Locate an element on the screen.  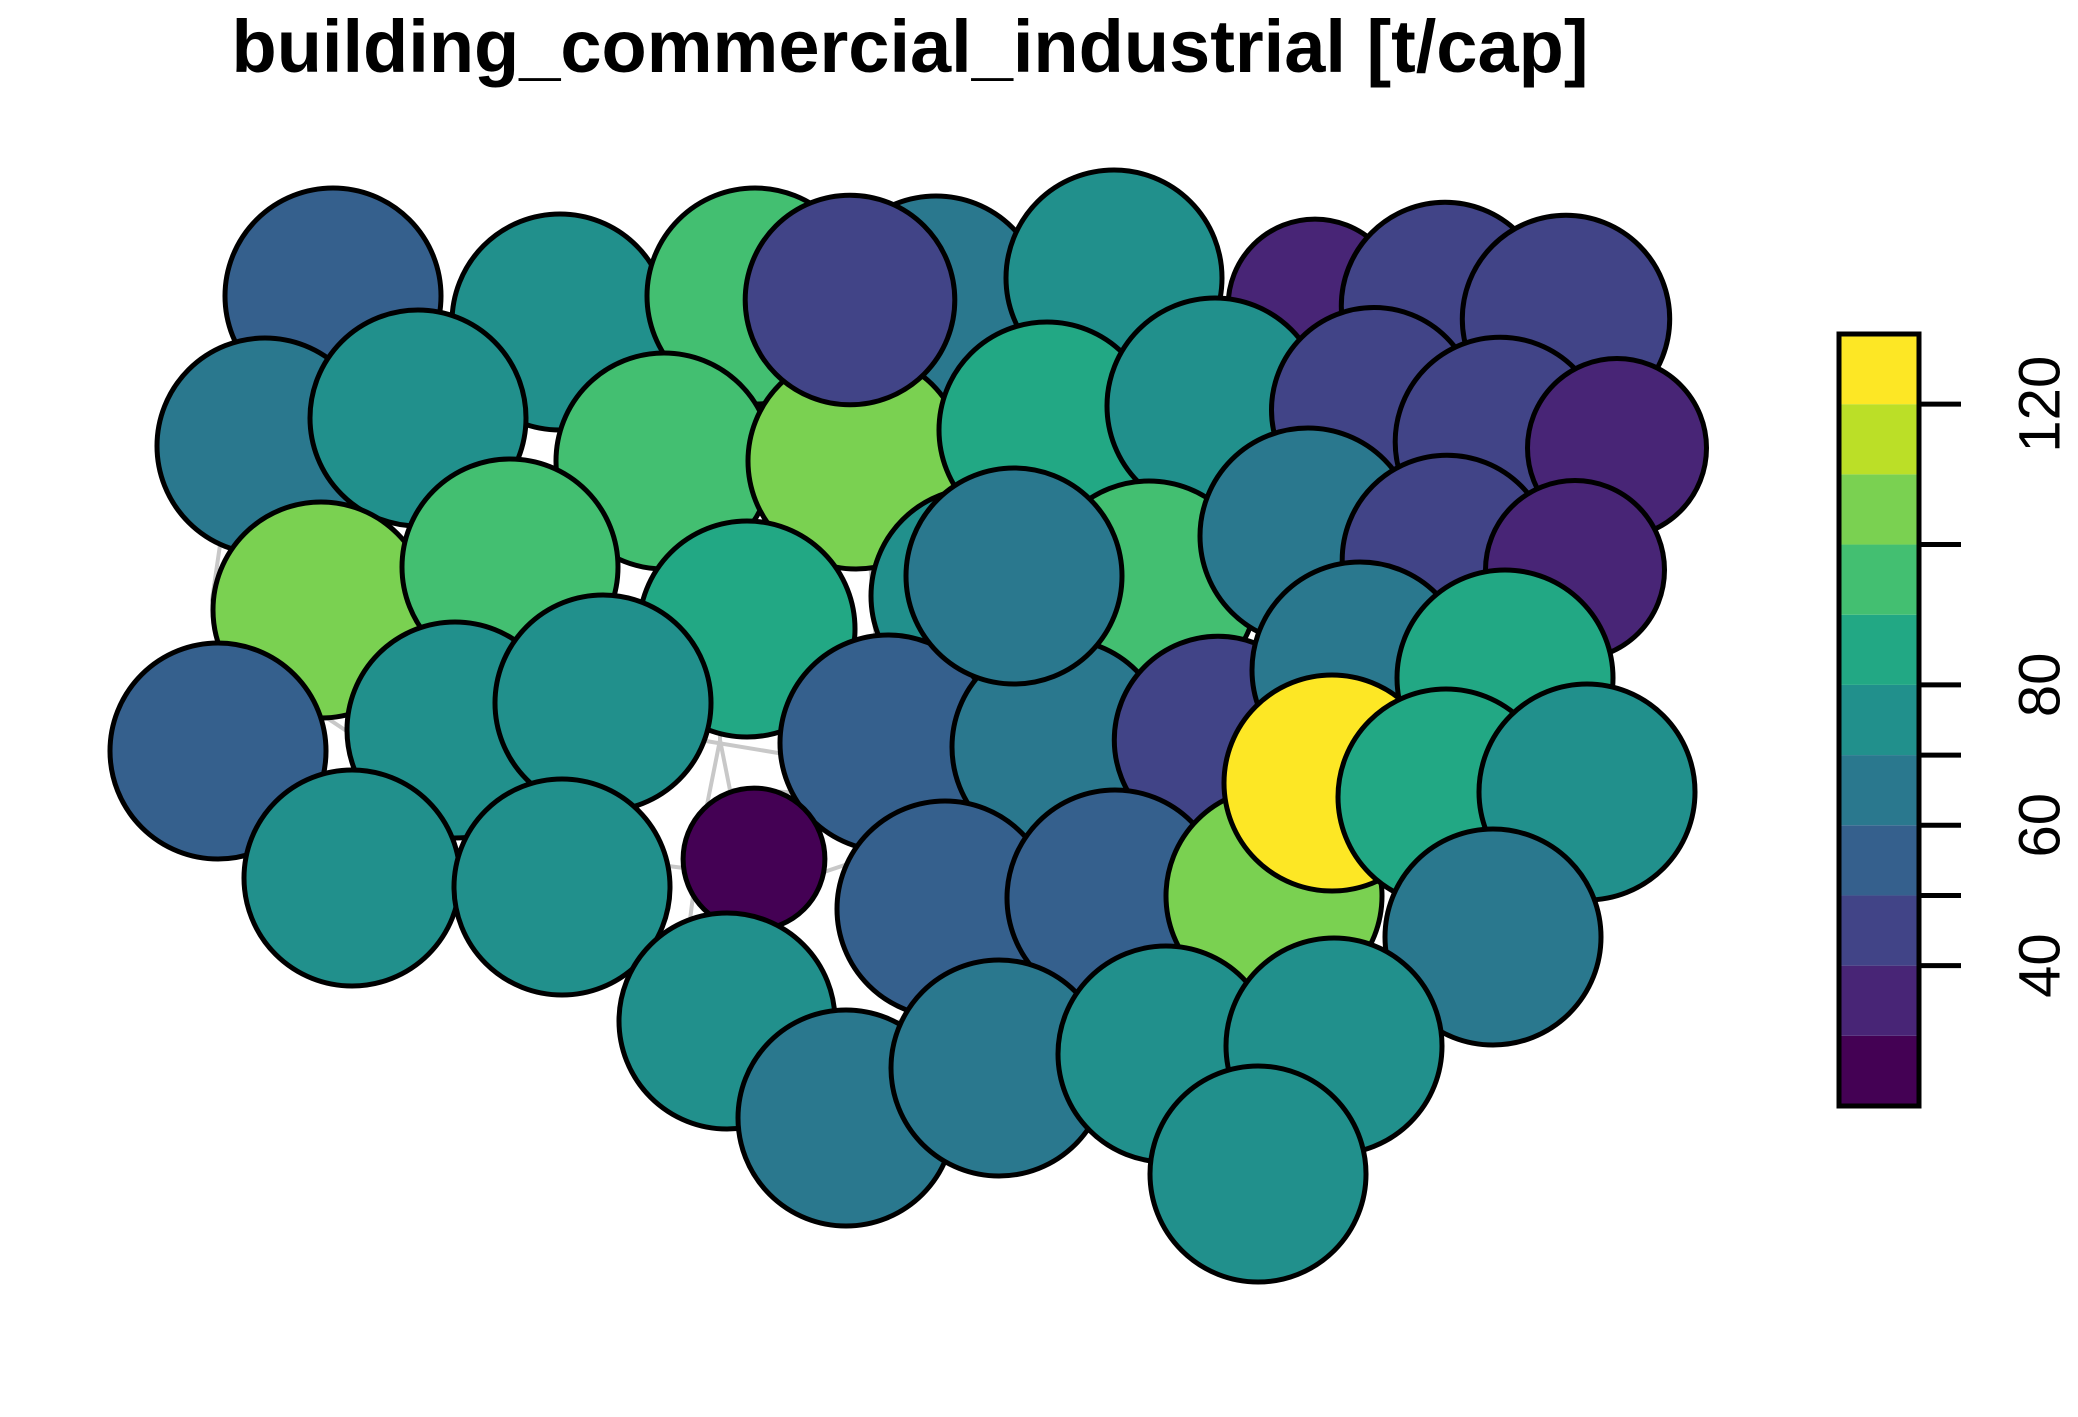
legend-frame is located at coordinates (1879, 720).